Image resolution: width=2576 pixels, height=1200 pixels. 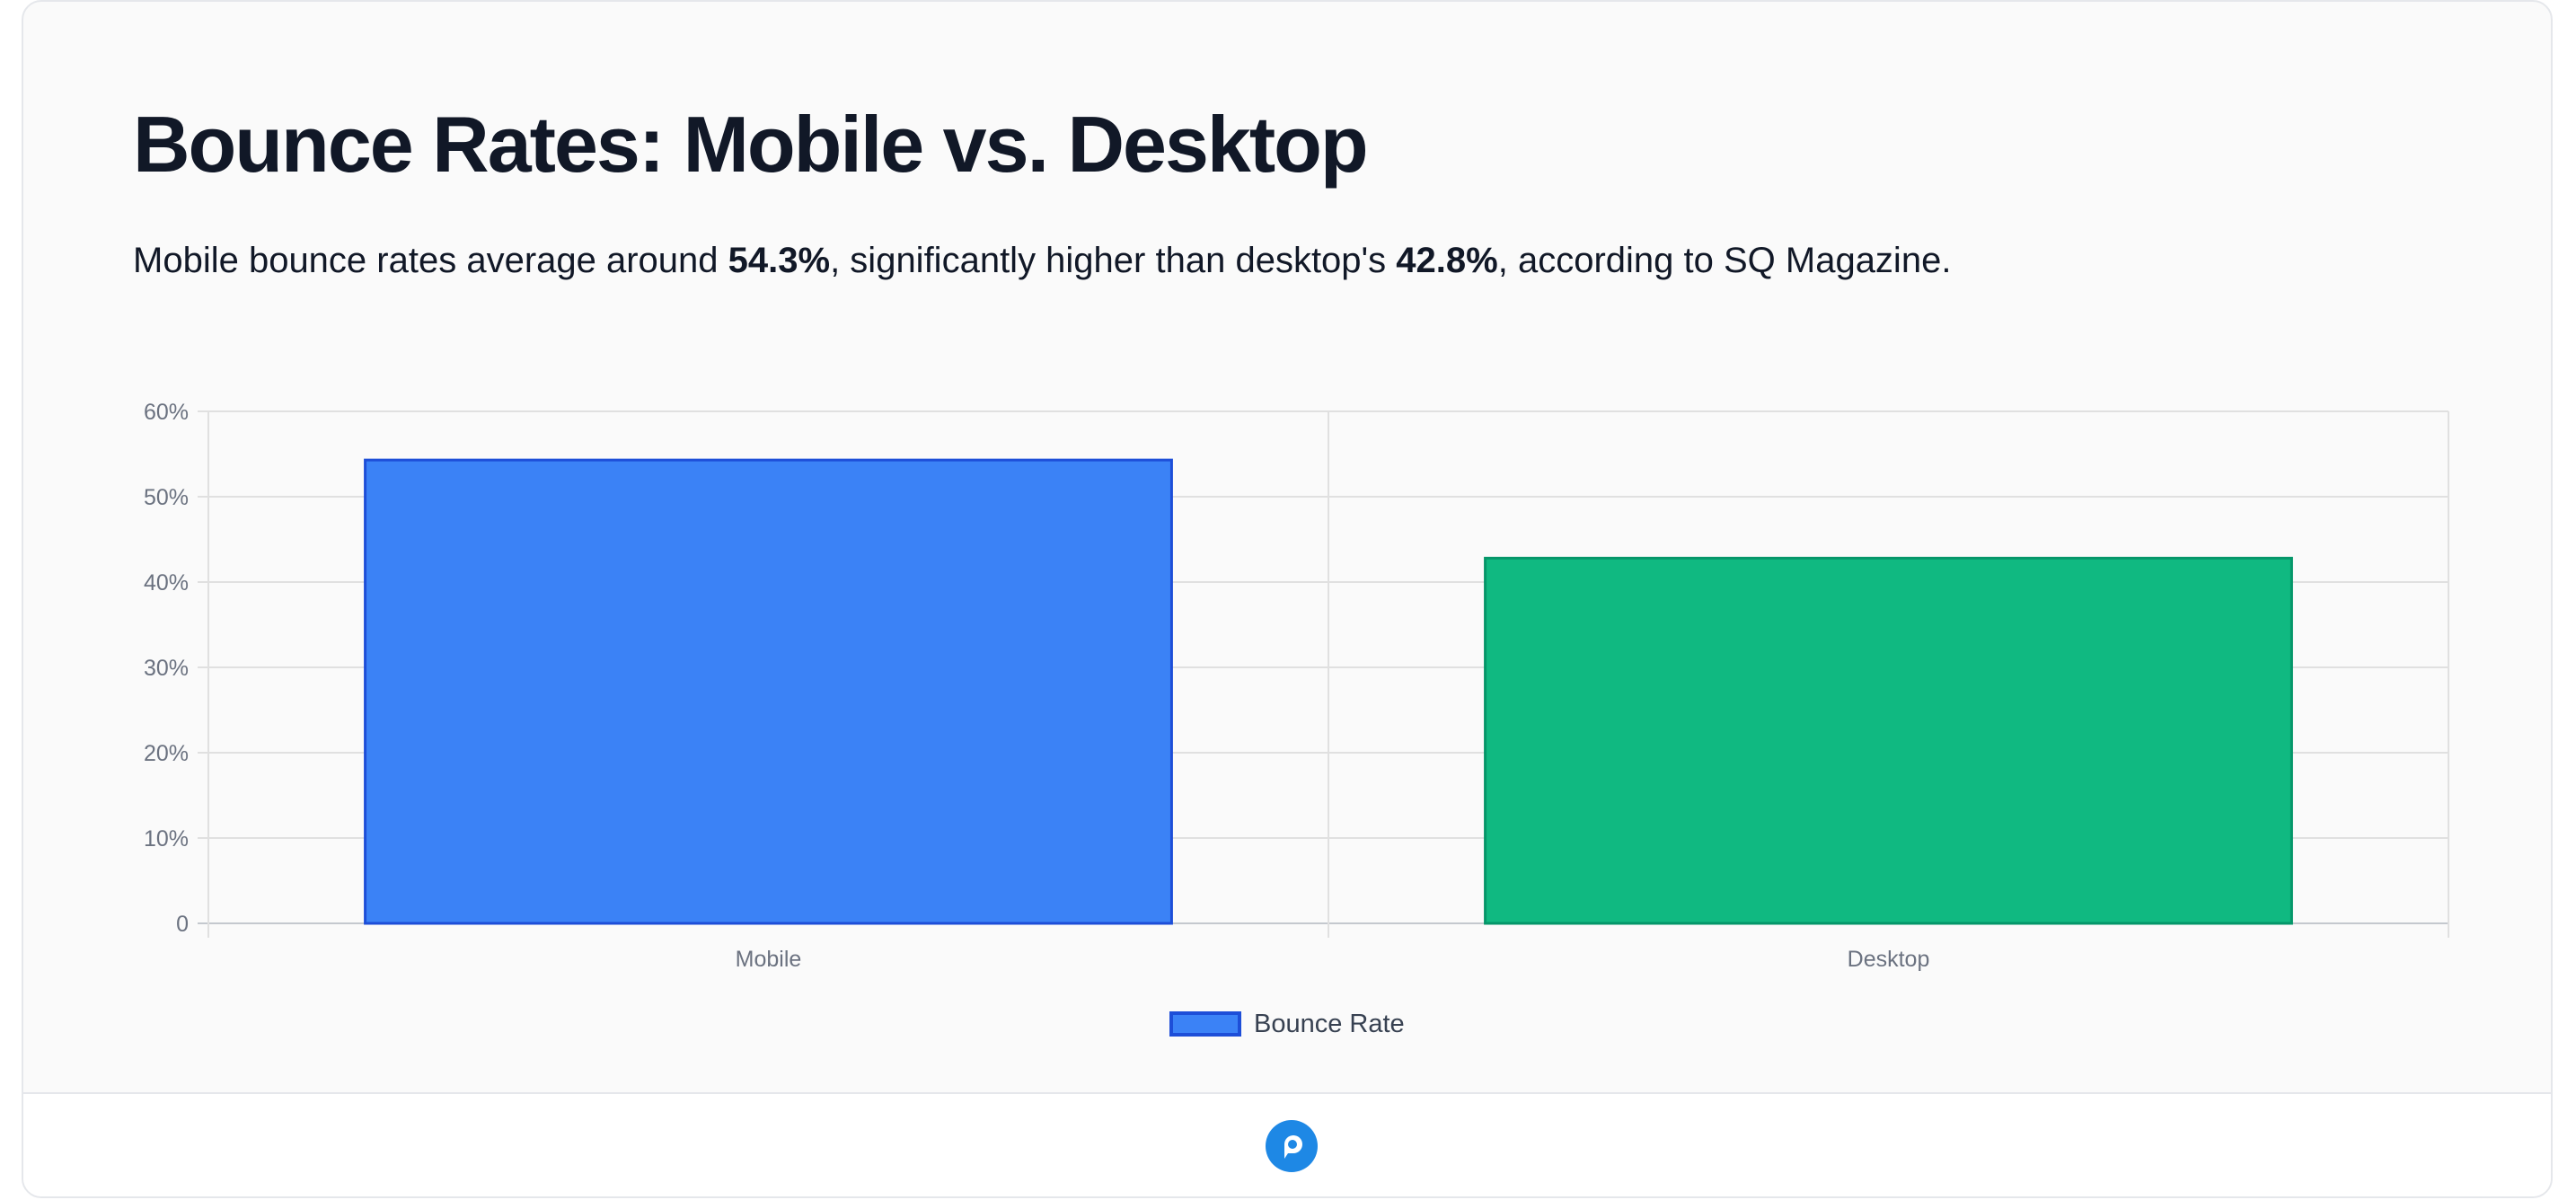 What do you see at coordinates (1889, 959) in the screenshot?
I see `x-tick-label: Desktop` at bounding box center [1889, 959].